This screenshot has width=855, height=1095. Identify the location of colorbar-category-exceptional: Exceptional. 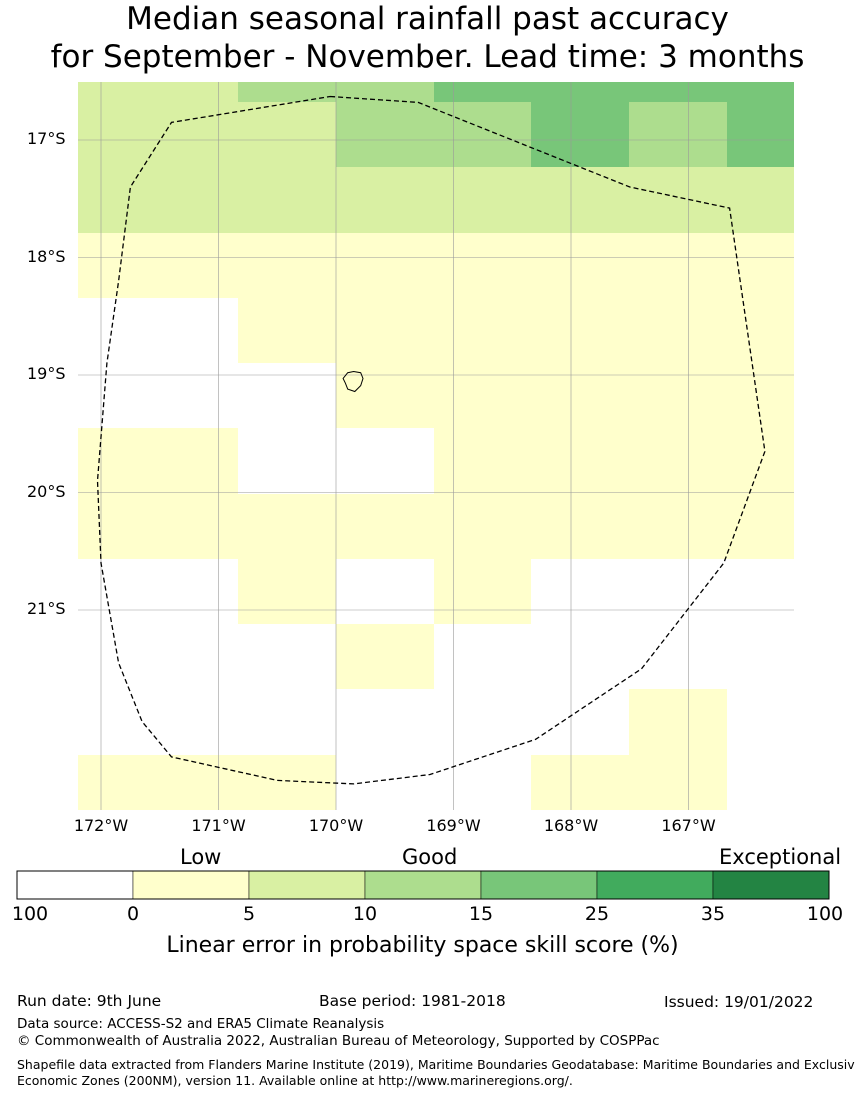
(780, 857).